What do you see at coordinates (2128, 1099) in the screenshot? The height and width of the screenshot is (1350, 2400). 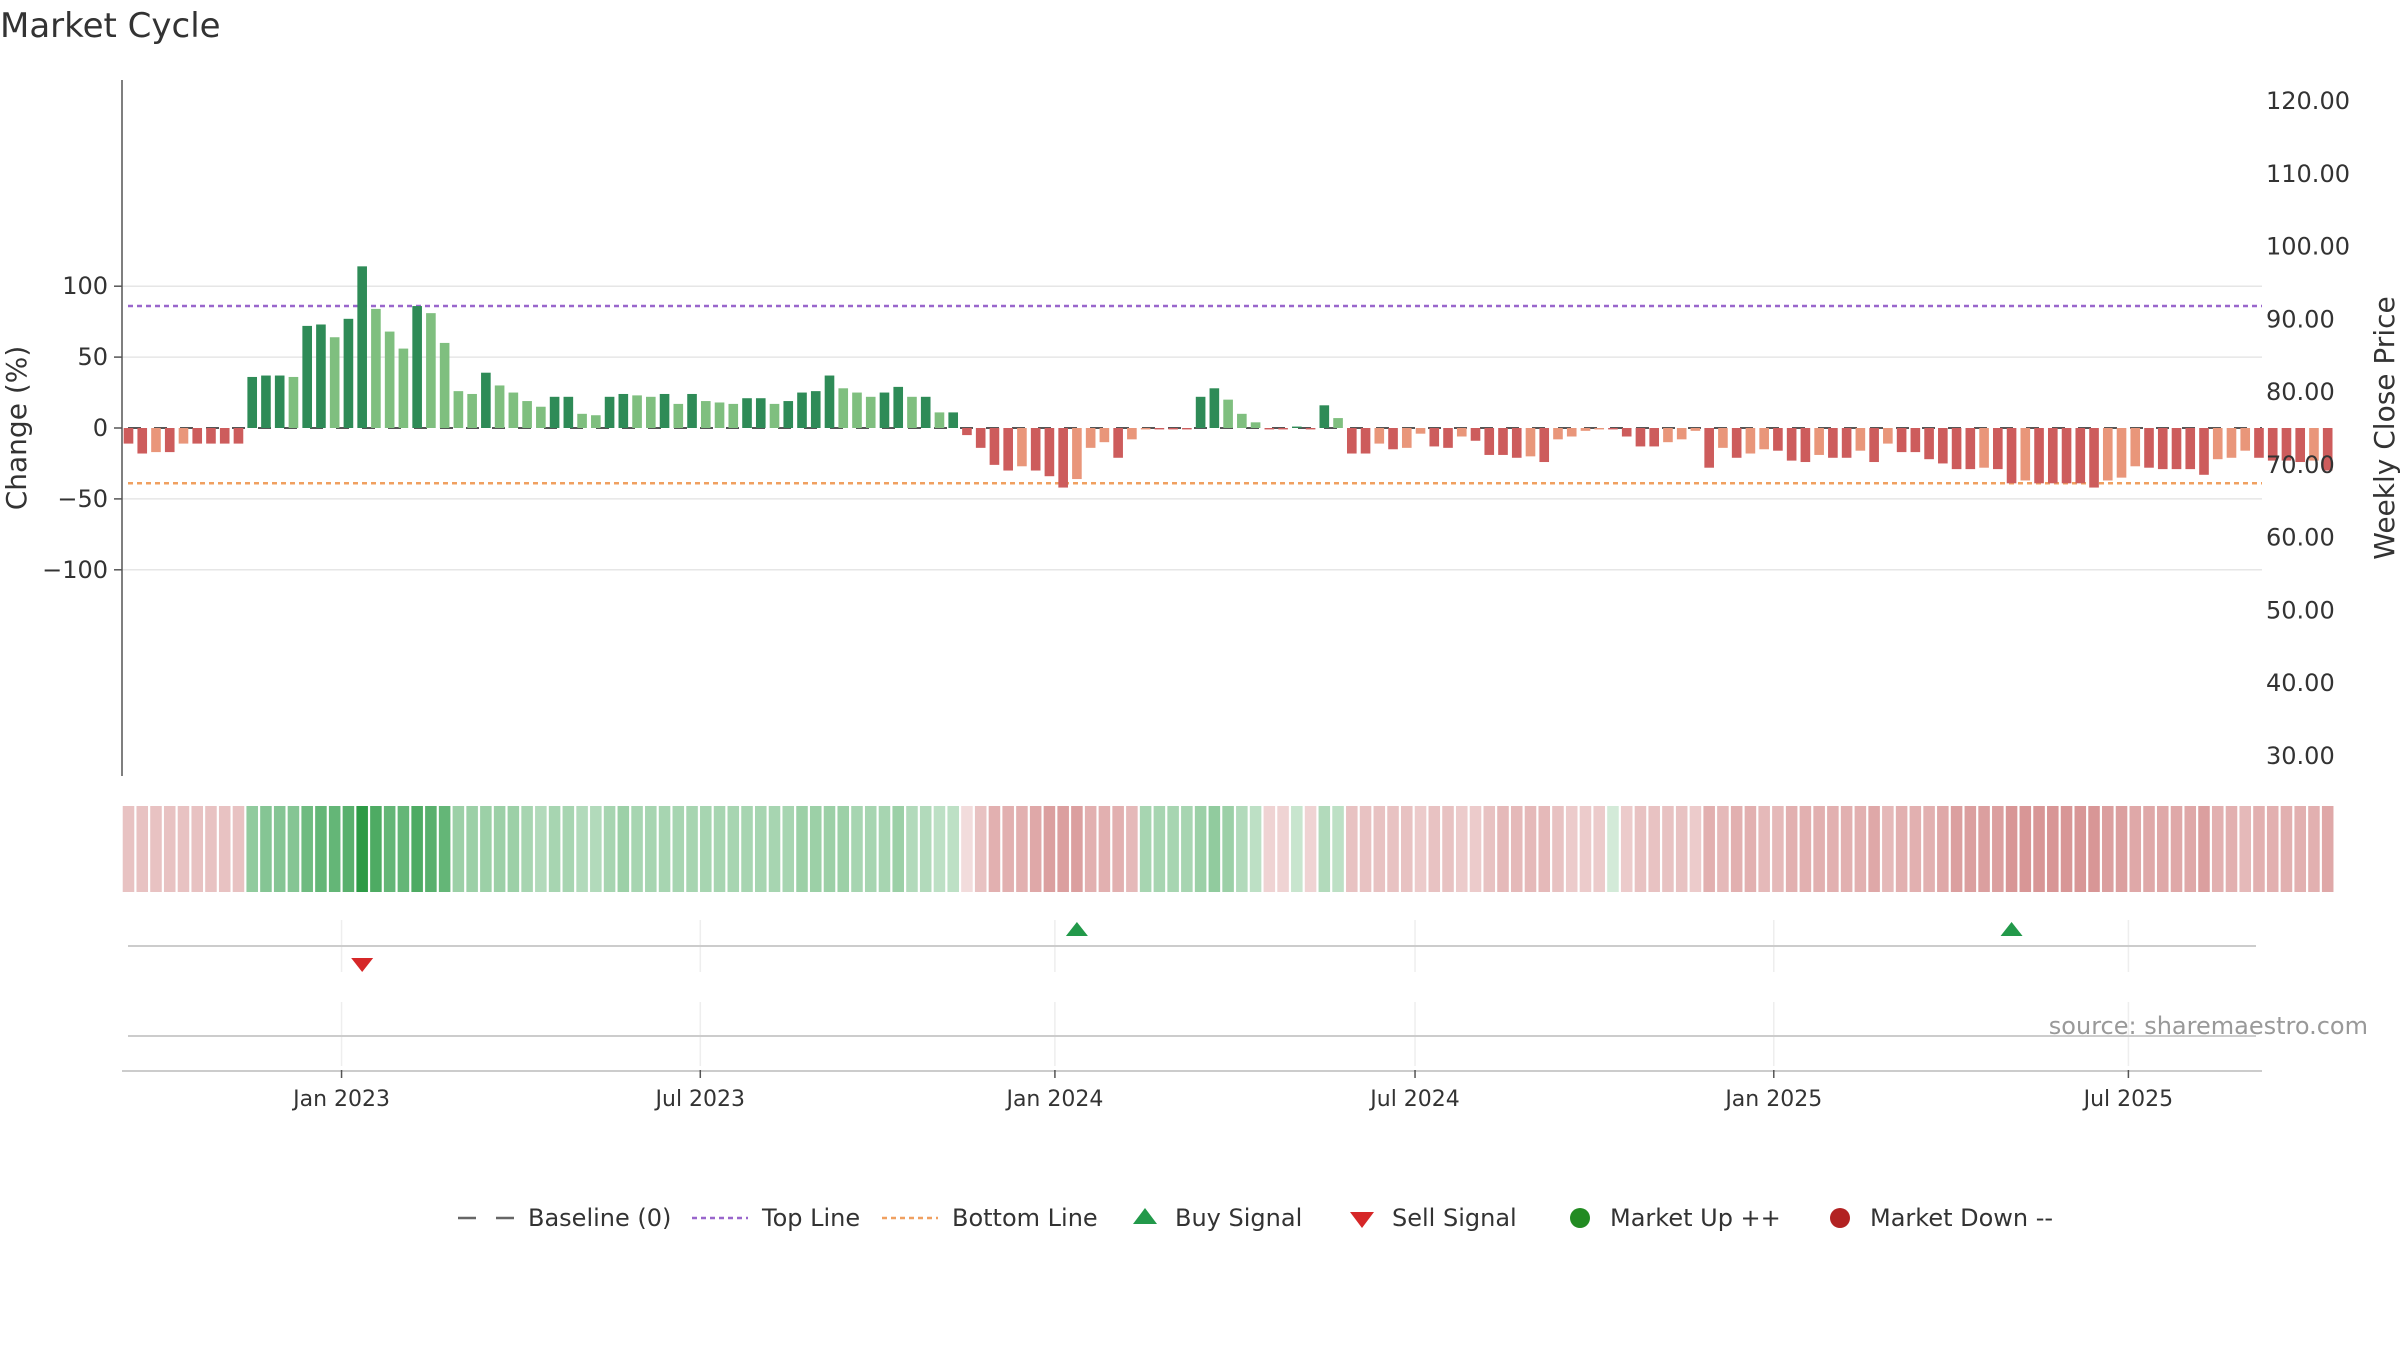 I see `x-tick-label: Jul 2025` at bounding box center [2128, 1099].